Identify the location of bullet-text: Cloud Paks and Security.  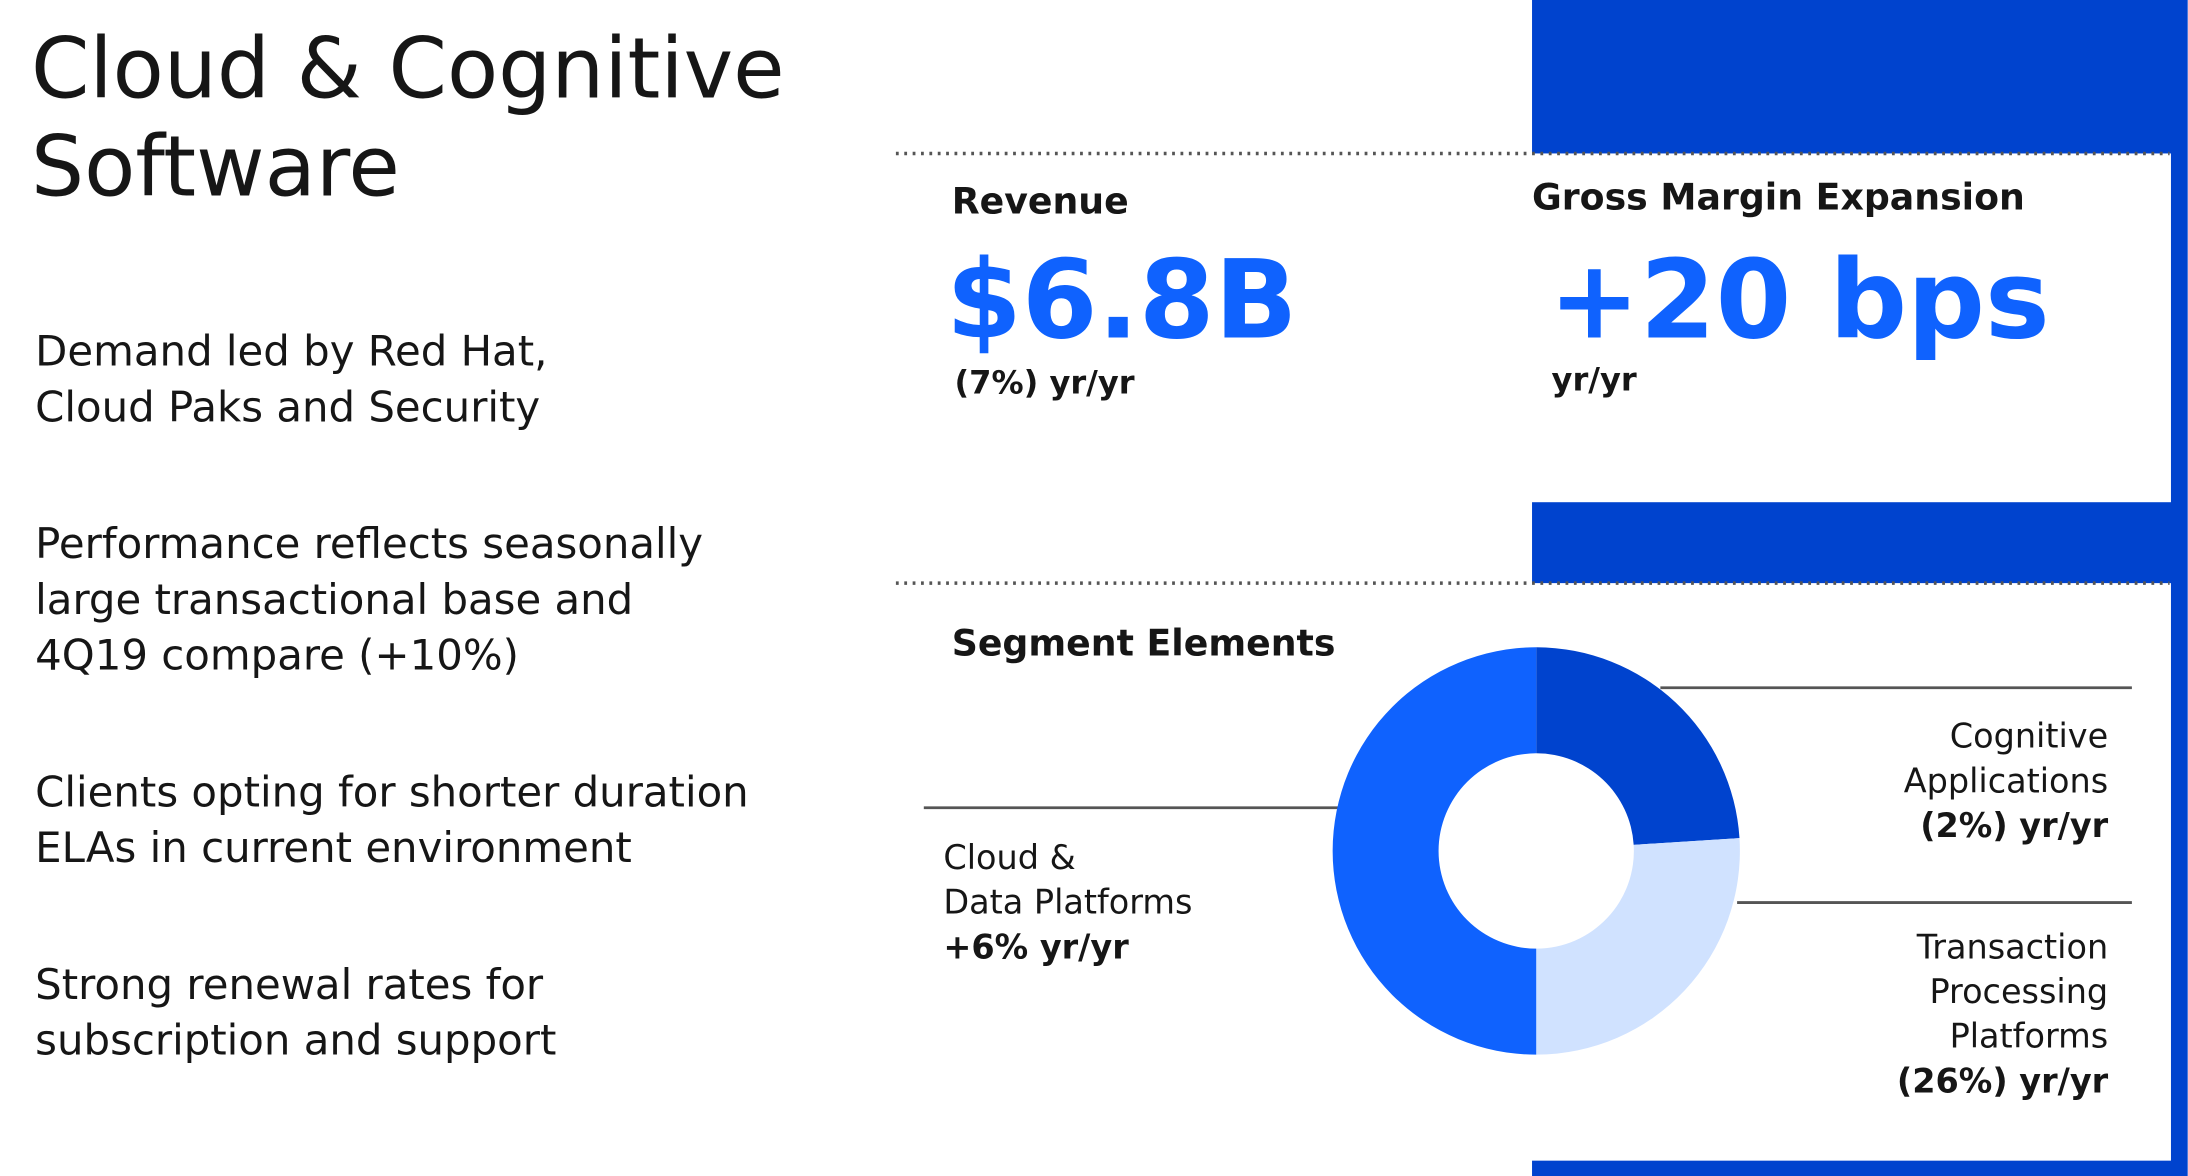
(287, 406).